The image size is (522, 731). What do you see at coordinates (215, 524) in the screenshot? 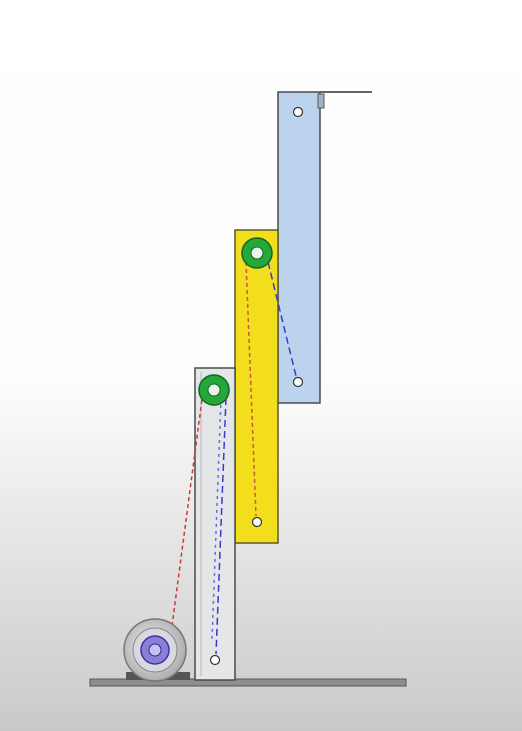
I see `gray-stage` at bounding box center [215, 524].